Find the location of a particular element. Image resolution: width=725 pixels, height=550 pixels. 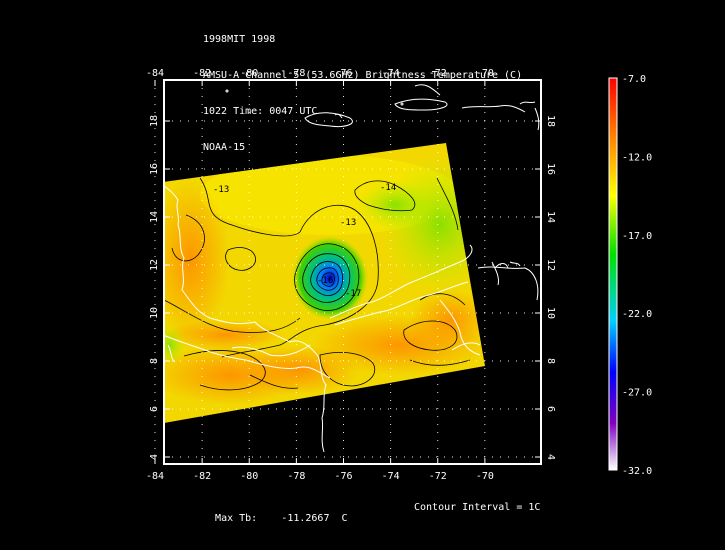

color-bar-label: -17.0 is located at coordinates (637, 236).